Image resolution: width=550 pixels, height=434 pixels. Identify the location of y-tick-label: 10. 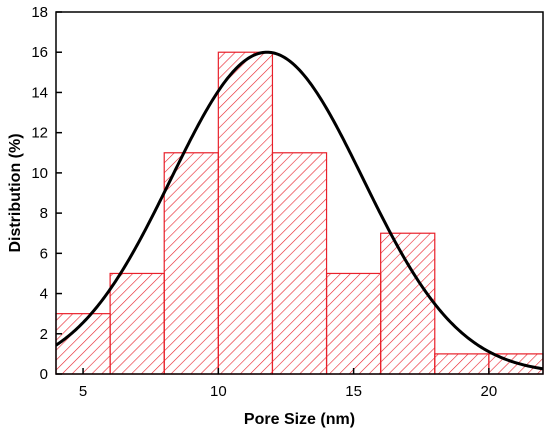
(39, 173).